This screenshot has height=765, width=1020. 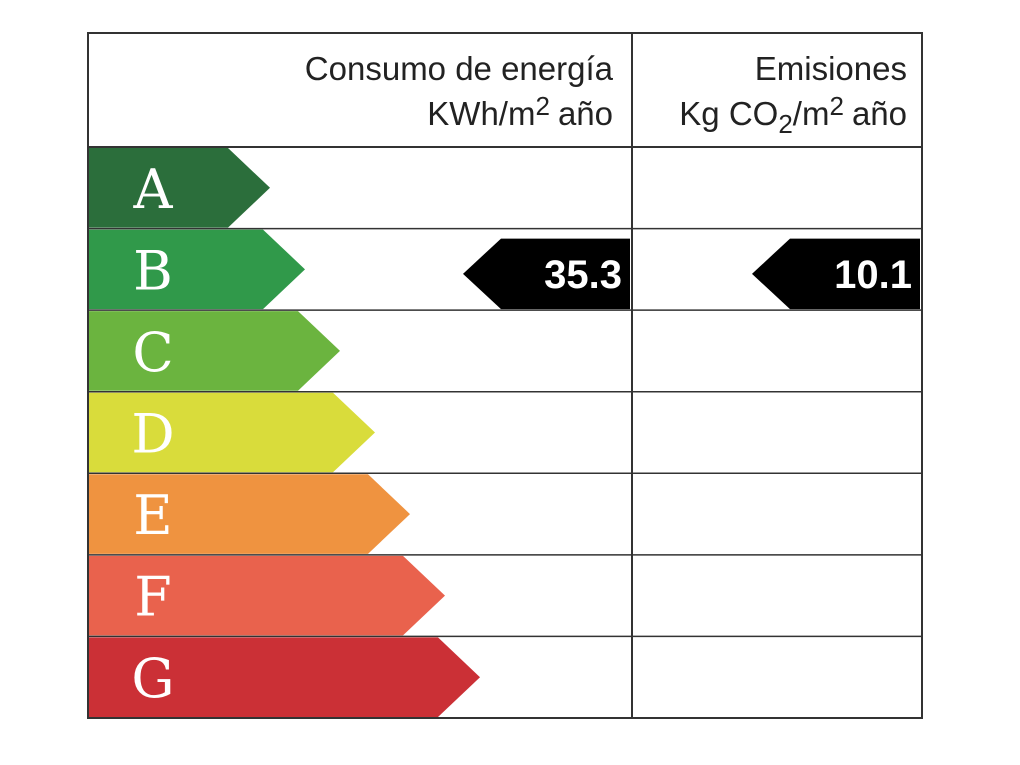 What do you see at coordinates (728, 113) in the screenshot?
I see `unit-part: Kg CO` at bounding box center [728, 113].